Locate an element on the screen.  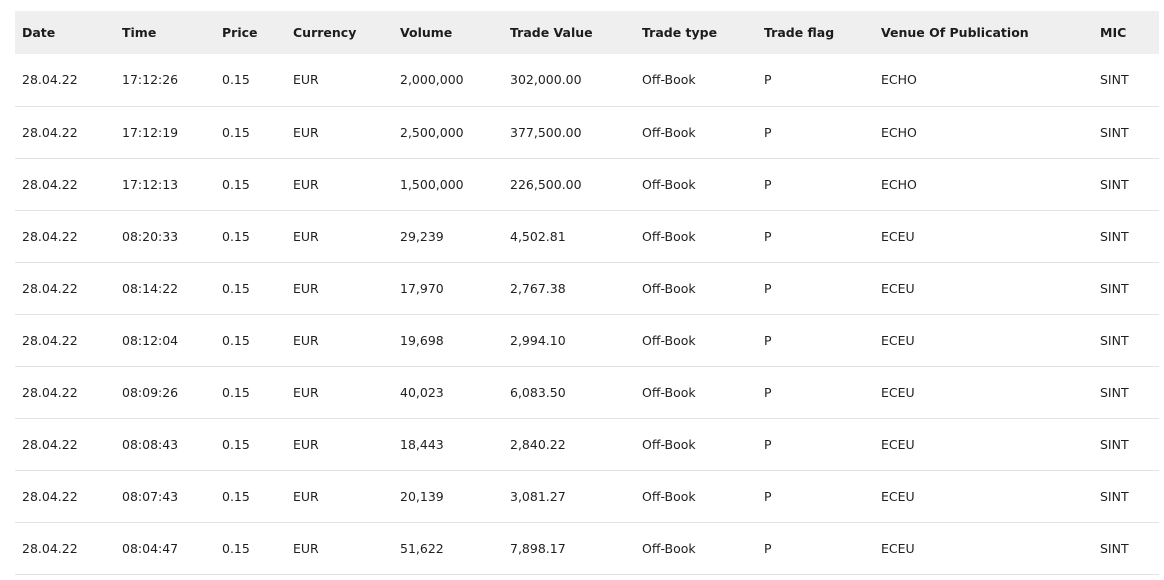
cell-trade-value: 3,081.27 is located at coordinates (538, 496).